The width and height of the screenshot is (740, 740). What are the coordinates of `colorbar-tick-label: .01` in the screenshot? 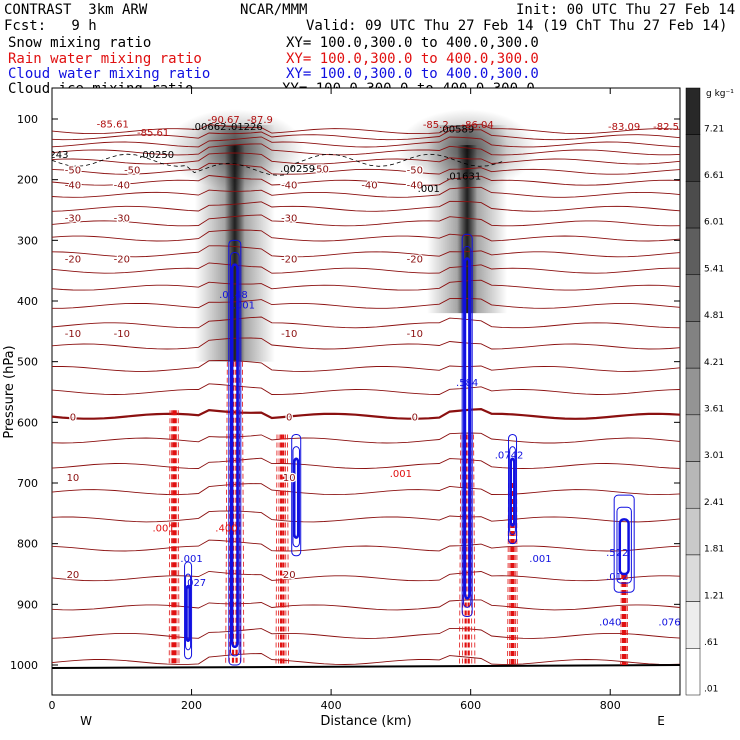 It's located at (711, 690).